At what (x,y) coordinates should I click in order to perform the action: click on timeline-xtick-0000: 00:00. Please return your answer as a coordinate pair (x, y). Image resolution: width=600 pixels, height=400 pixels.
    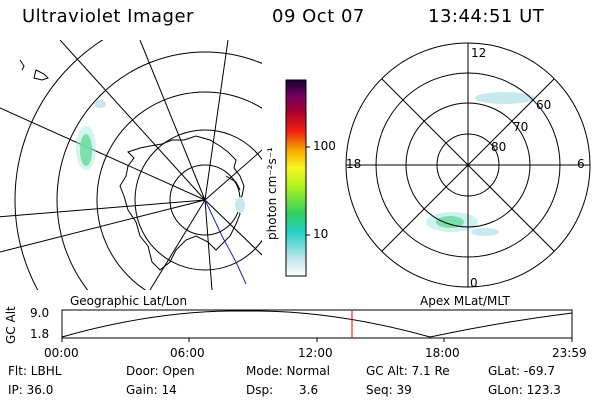
    Looking at the image, I should click on (61, 353).